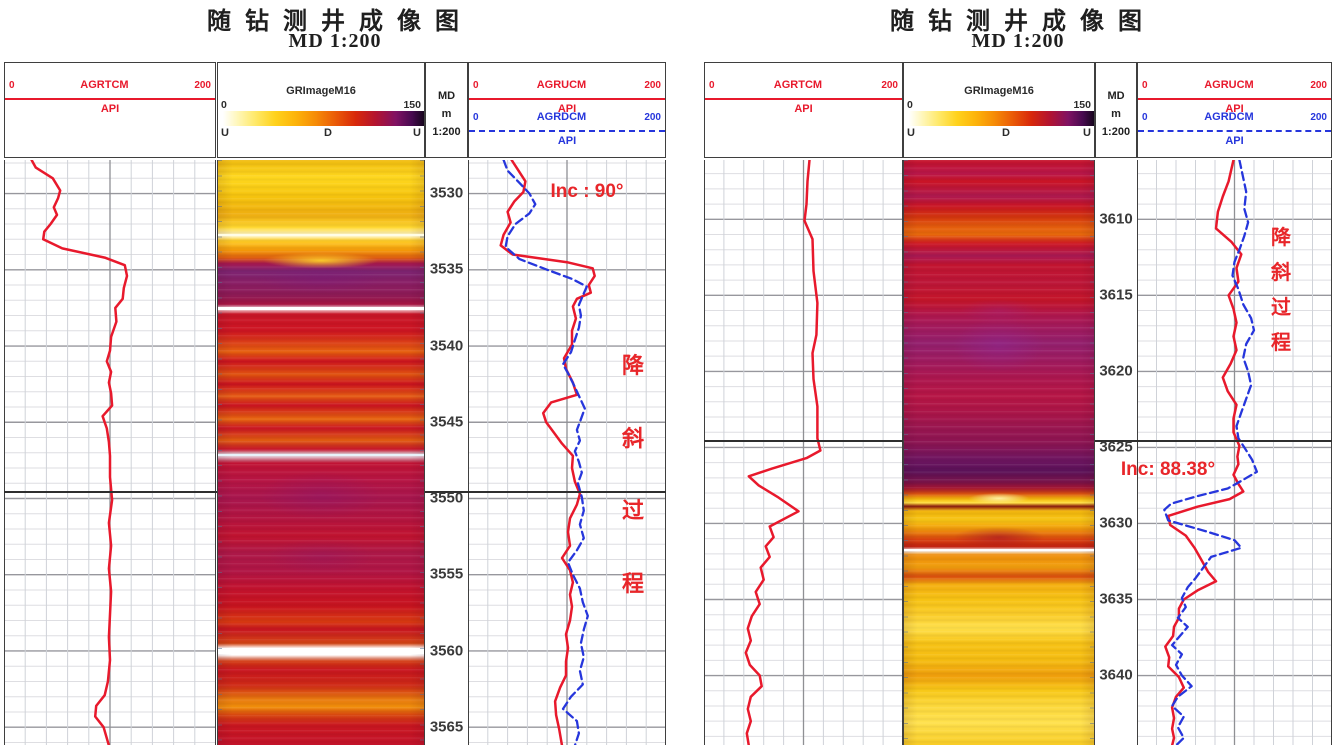 This screenshot has height=745, width=1339. Describe the element at coordinates (1281, 308) in the screenshot. I see `process-annotation-char: 过` at that location.